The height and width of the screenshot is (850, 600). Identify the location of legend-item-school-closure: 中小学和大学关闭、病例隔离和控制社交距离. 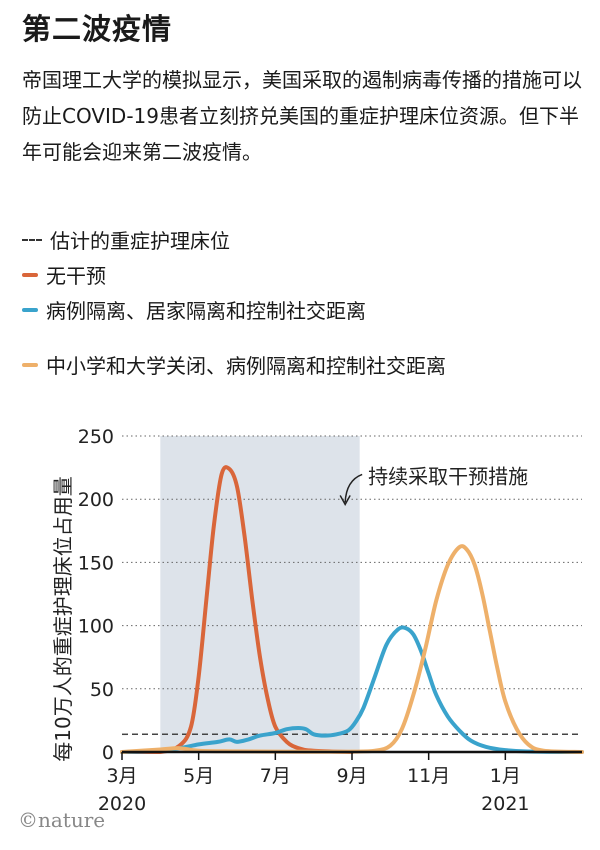
(234, 364).